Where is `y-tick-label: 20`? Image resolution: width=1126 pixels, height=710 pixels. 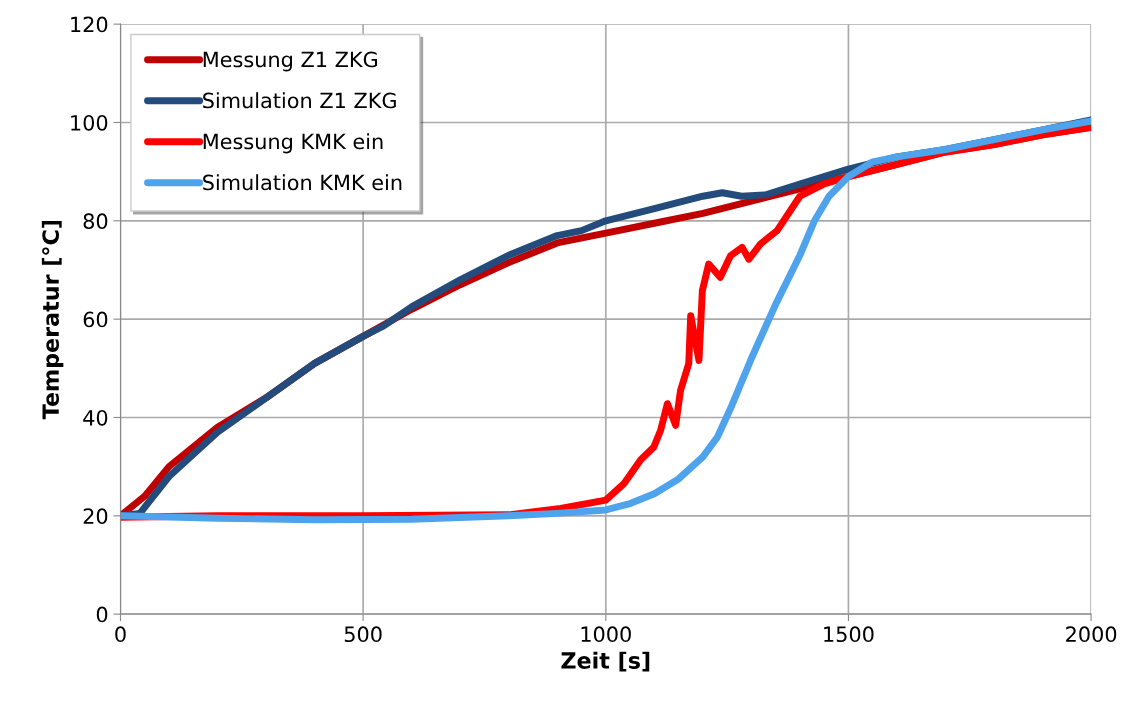 y-tick-label: 20 is located at coordinates (95, 516).